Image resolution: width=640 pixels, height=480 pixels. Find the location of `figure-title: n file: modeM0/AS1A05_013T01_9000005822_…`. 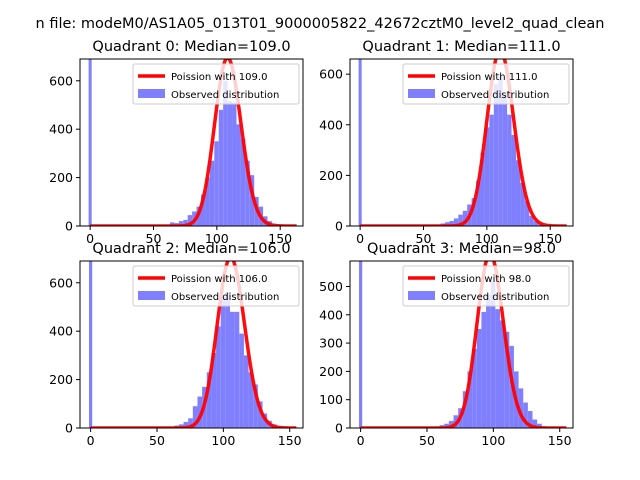

figure-title: n file: modeM0/AS1A05_013T01_9000005822_… is located at coordinates (320, 24).